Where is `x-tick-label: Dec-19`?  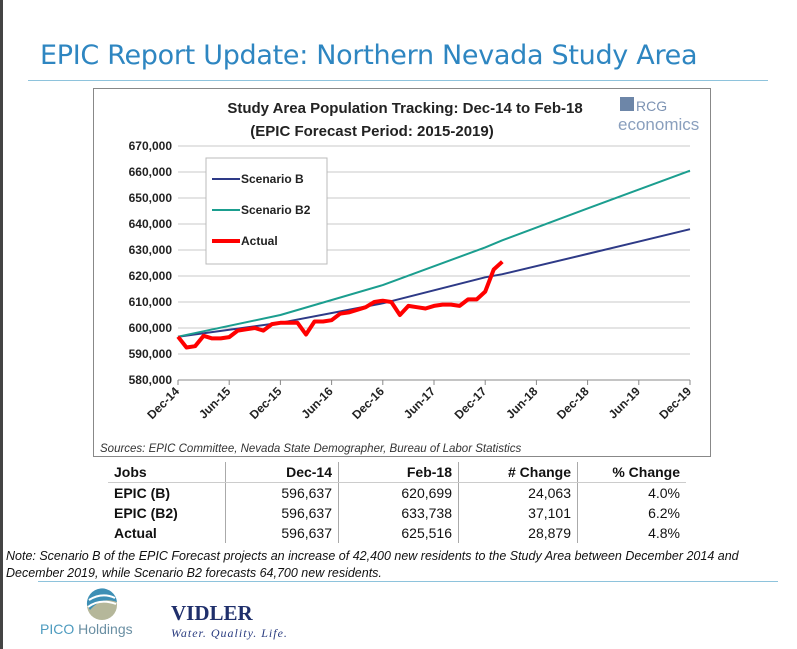 x-tick-label: Dec-19 is located at coordinates (675, 403).